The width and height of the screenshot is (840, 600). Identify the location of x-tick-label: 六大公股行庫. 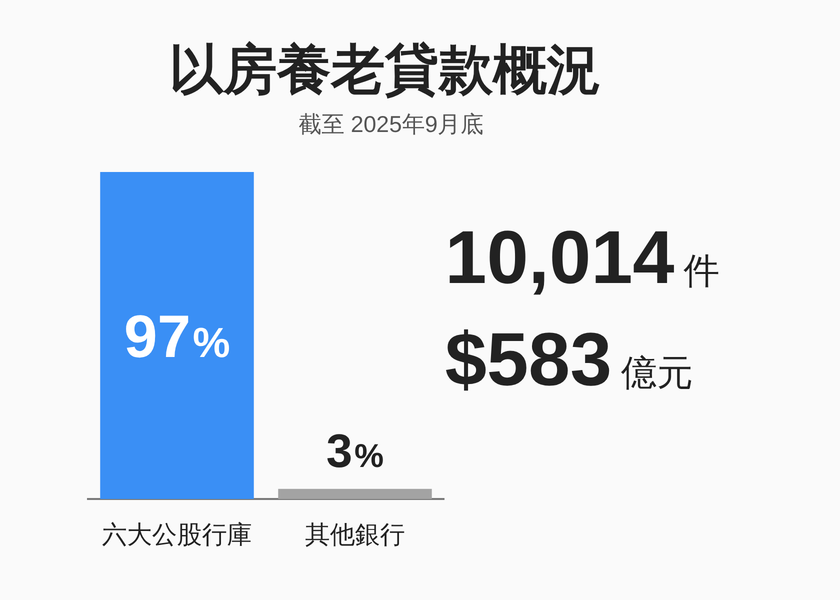
(177, 534).